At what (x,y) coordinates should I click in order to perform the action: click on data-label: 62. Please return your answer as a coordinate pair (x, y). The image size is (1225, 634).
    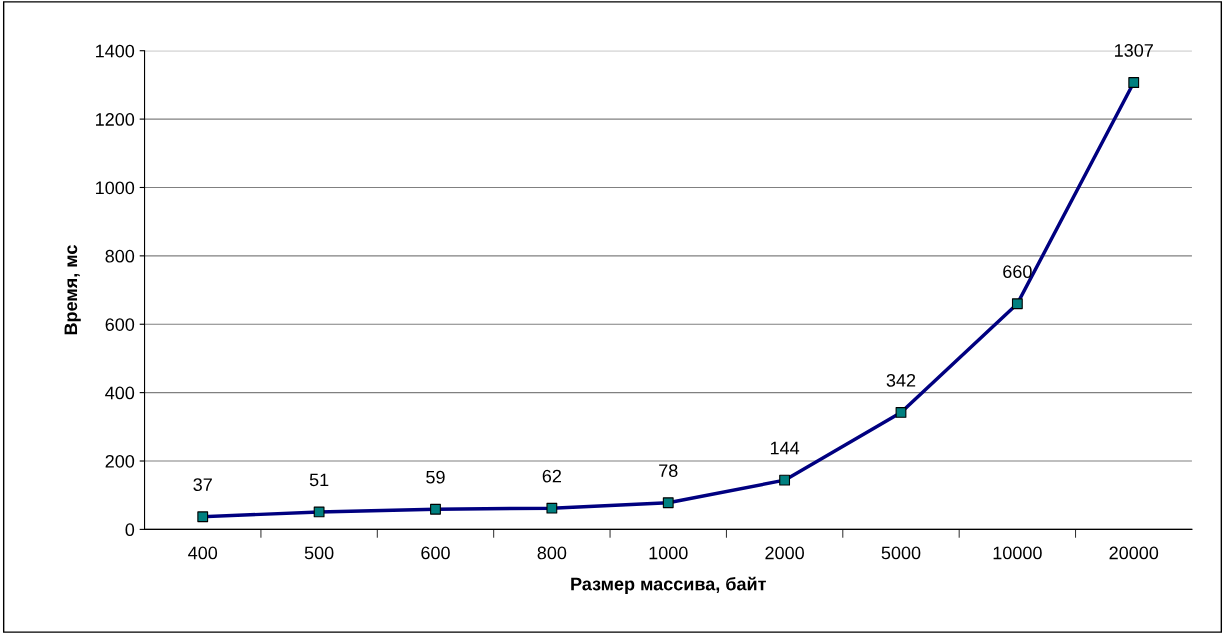
    Looking at the image, I should click on (551, 476).